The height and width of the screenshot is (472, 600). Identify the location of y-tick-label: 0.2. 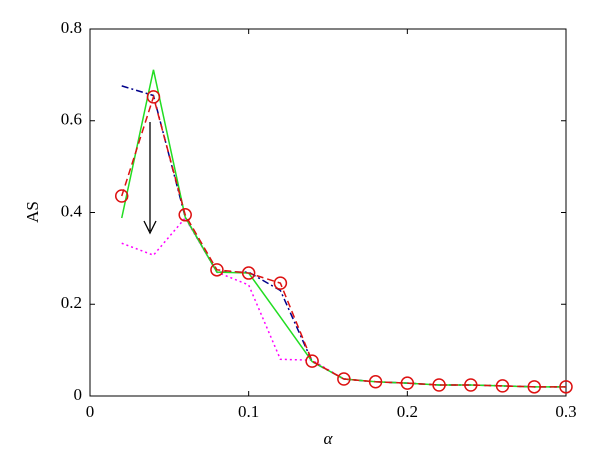
(71, 302).